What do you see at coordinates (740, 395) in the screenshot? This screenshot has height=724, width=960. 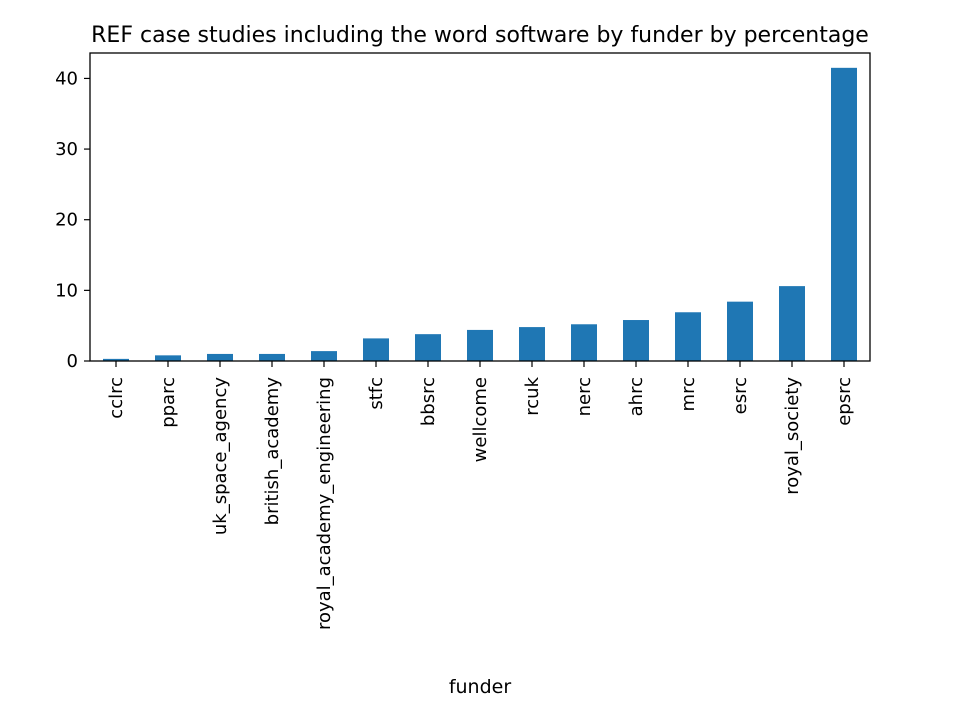 I see `x-tick-label: esrc` at bounding box center [740, 395].